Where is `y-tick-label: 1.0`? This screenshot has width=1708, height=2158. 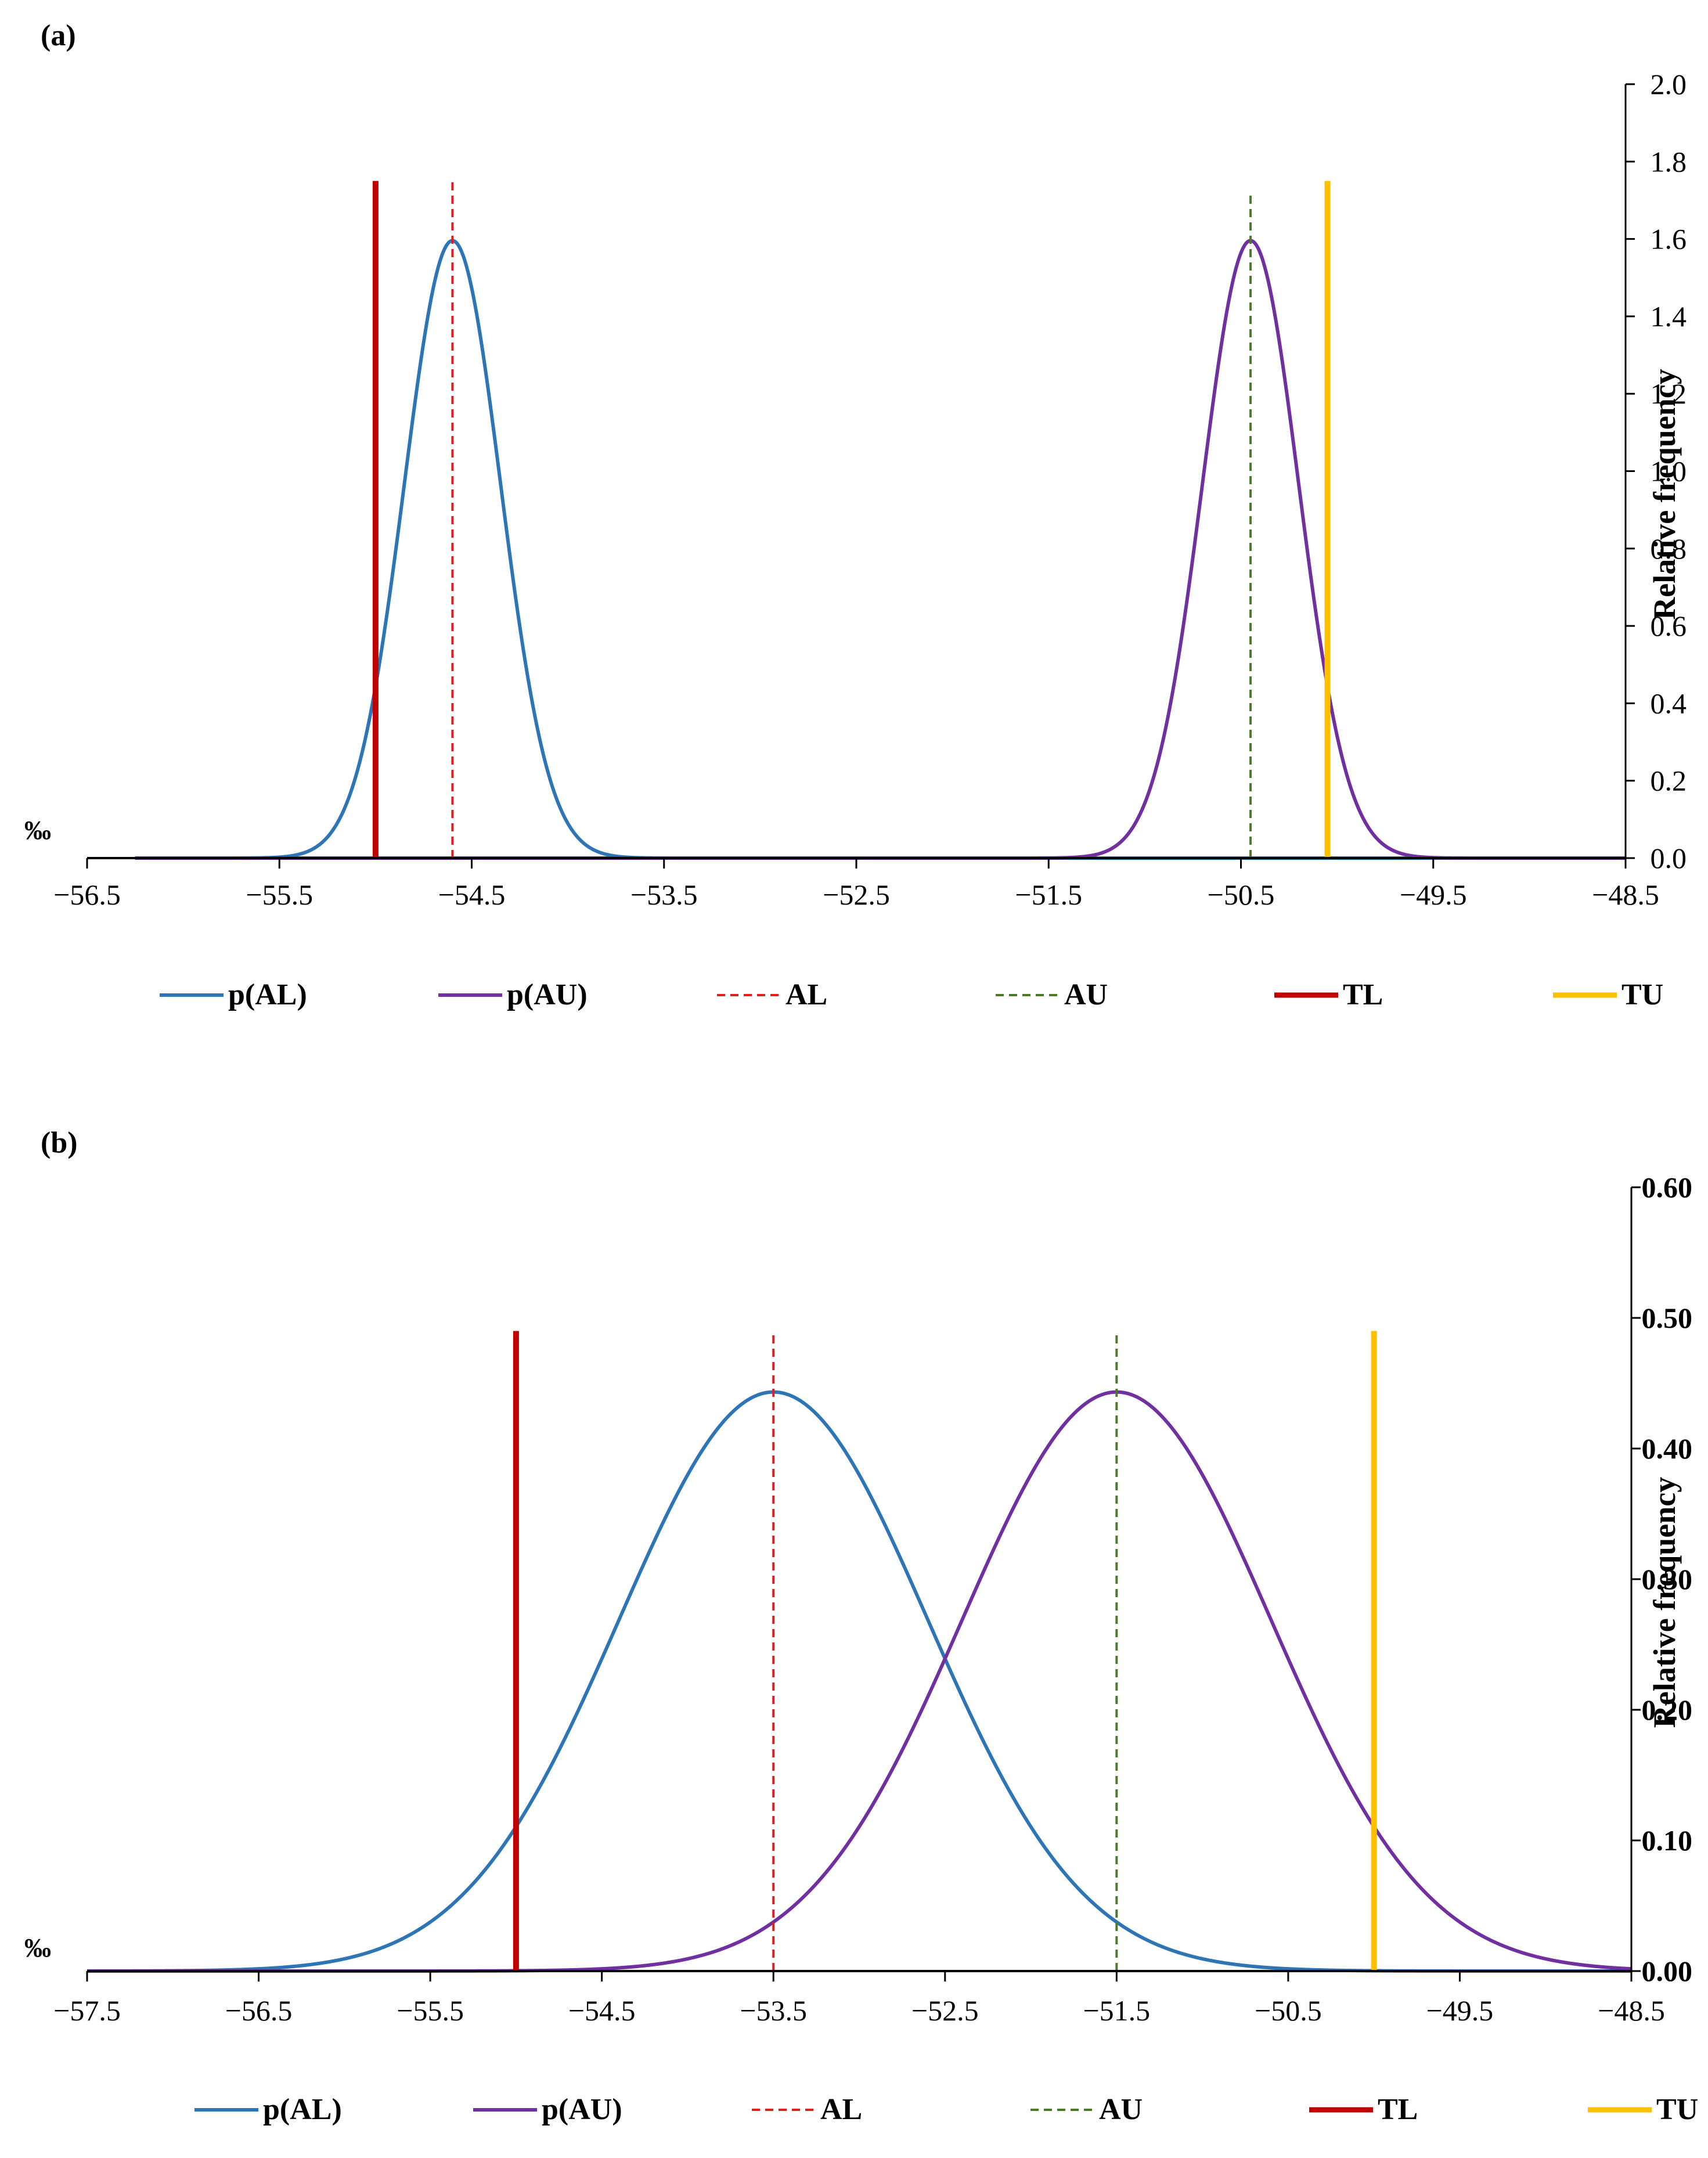 y-tick-label: 1.0 is located at coordinates (1669, 471).